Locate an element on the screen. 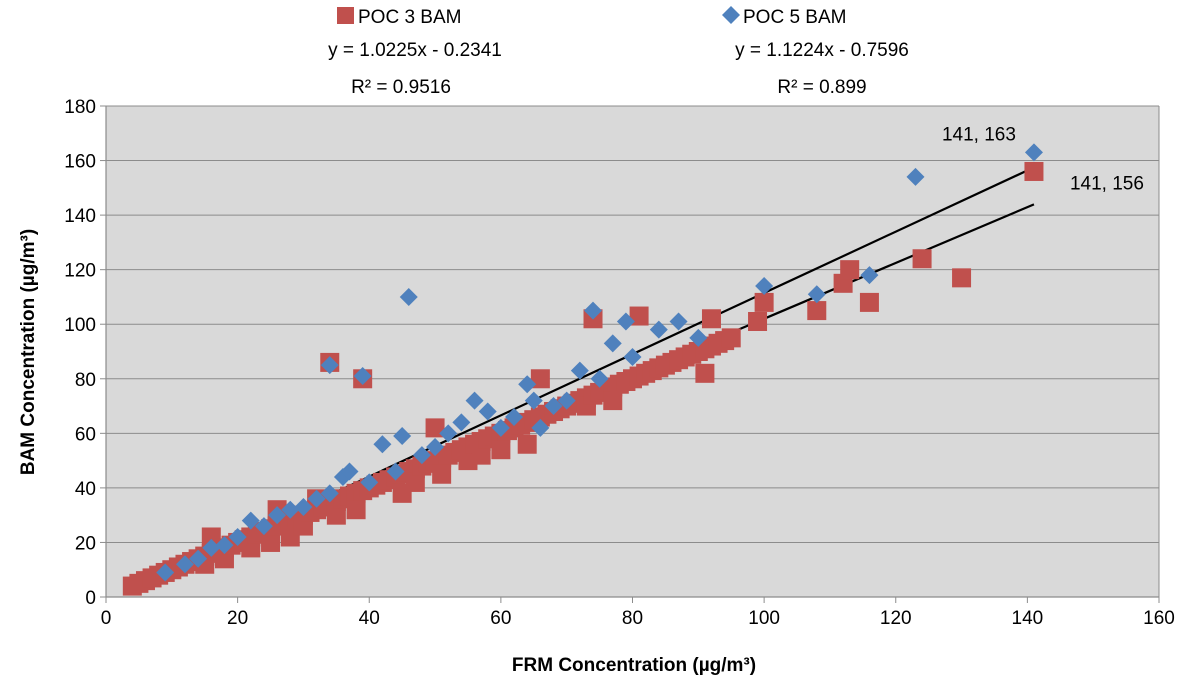 The width and height of the screenshot is (1193, 688). y-tick-label-120: 120 is located at coordinates (80, 271).